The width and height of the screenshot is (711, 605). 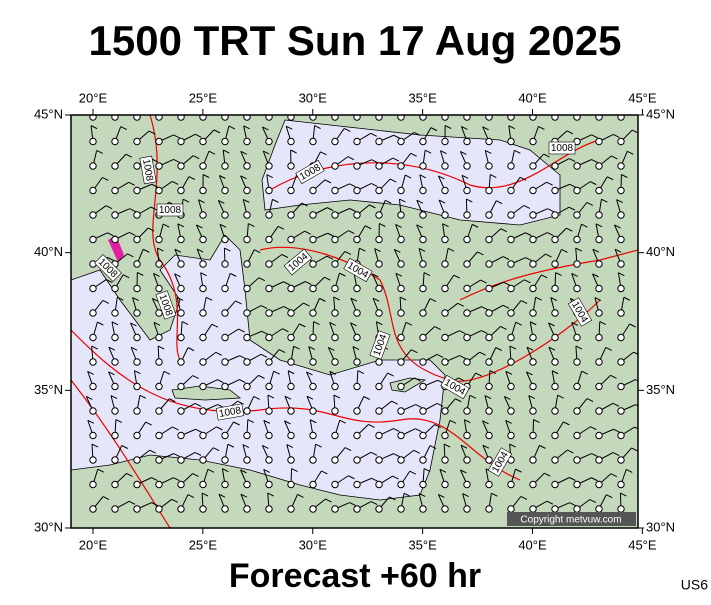 I want to click on lat-label: 40°N, so click(x=660, y=251).